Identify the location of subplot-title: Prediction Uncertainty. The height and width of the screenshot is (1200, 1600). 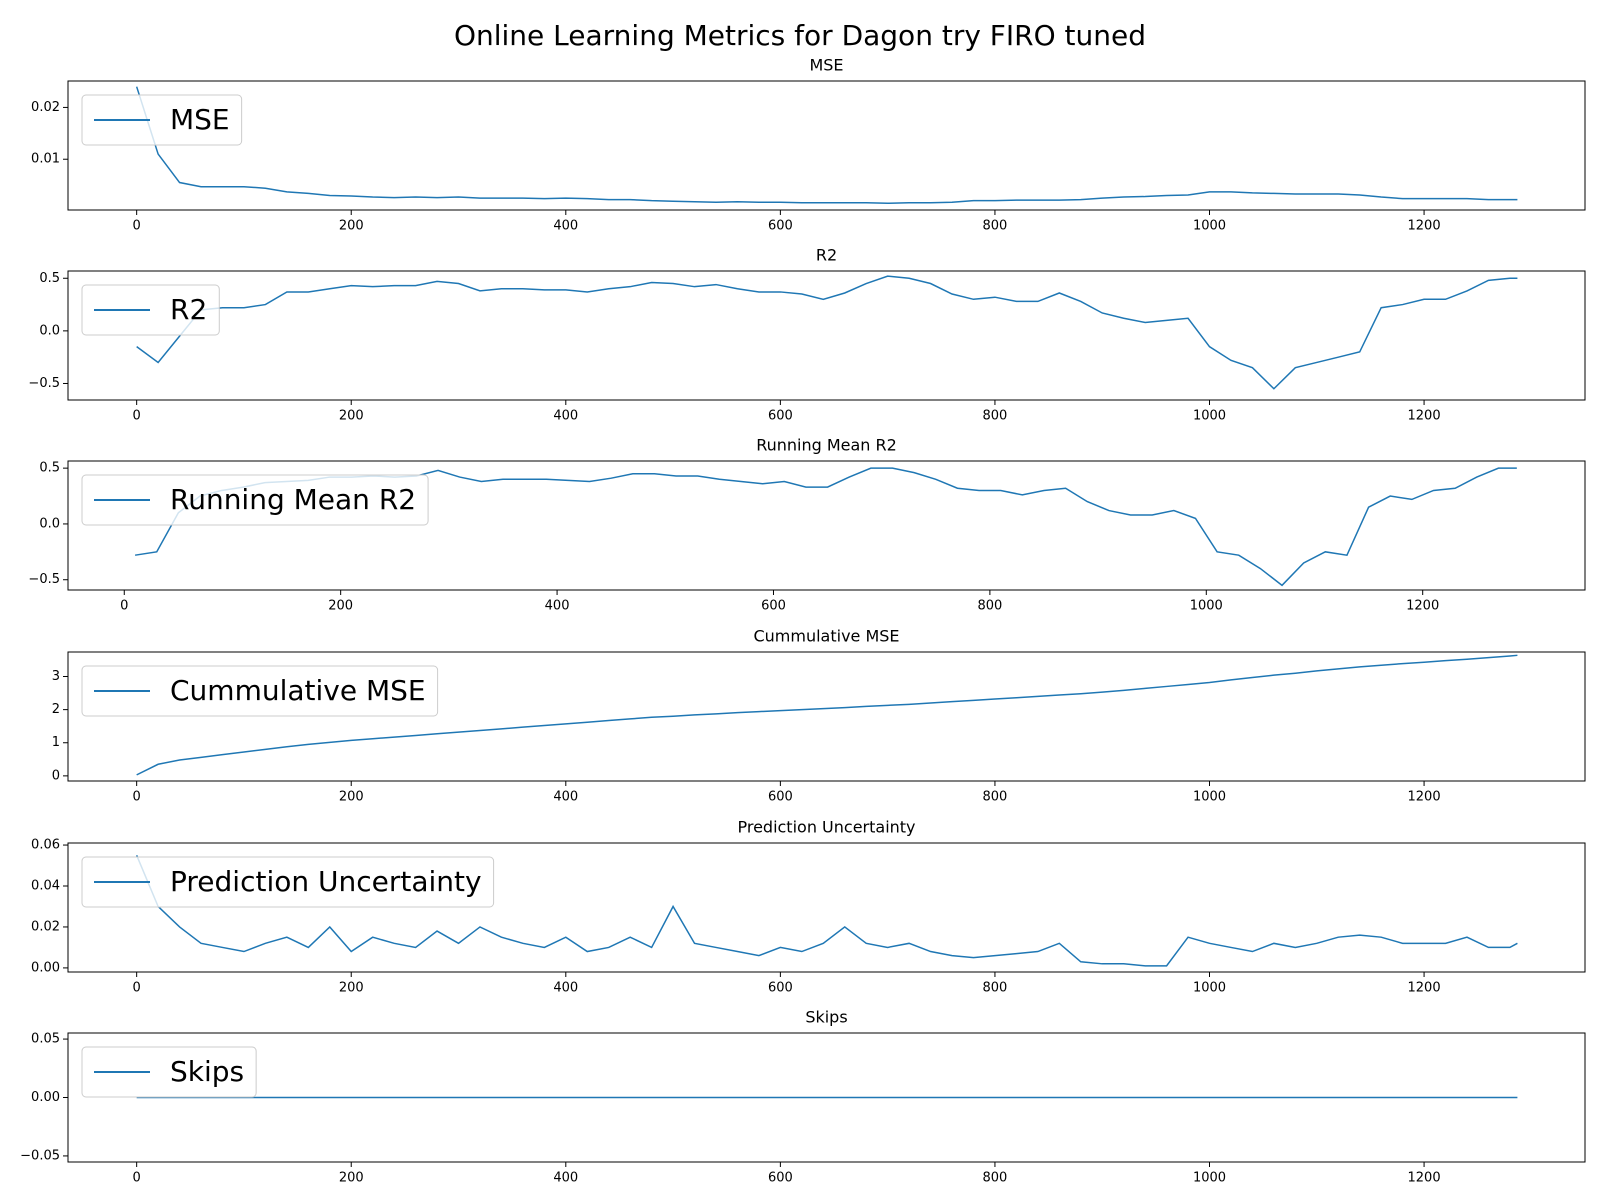
(826, 827).